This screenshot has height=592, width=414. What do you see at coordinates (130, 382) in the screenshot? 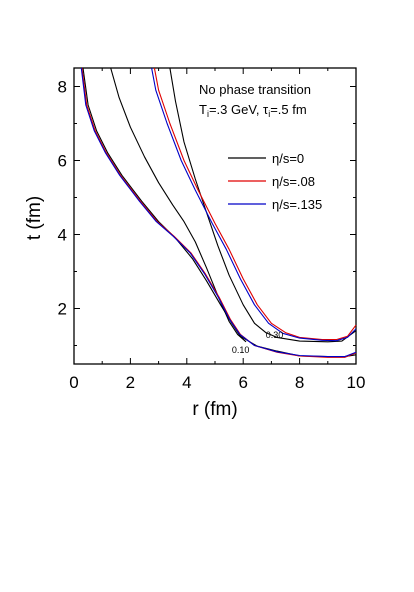
I see `x-tick-label: 2` at bounding box center [130, 382].